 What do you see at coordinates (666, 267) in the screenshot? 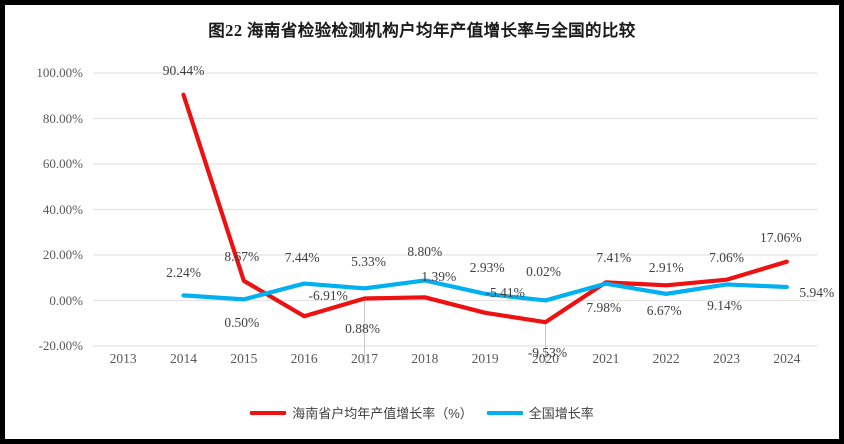
I see `data-point-label: 2.91%` at bounding box center [666, 267].